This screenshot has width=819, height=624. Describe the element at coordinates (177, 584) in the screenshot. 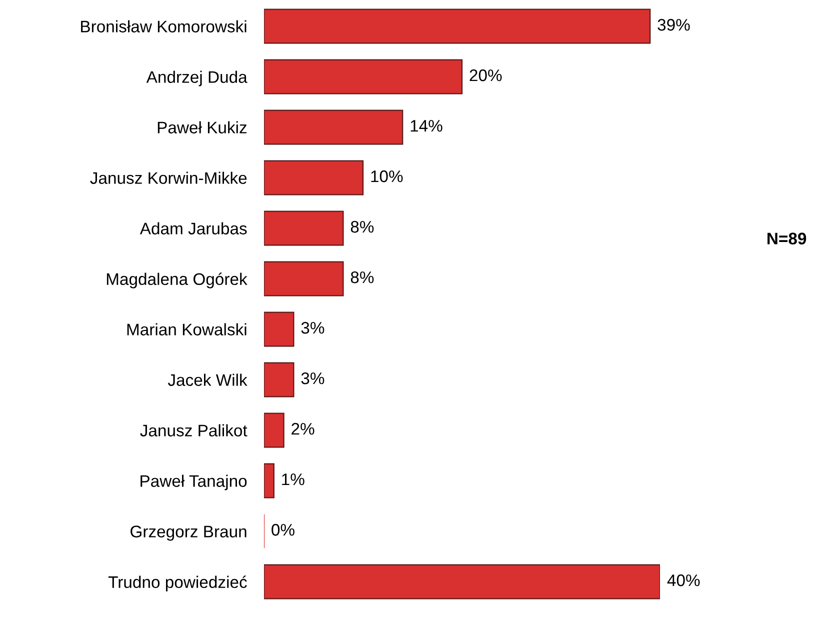

I see `y-tick-label: Trudno powiedzieć` at that location.